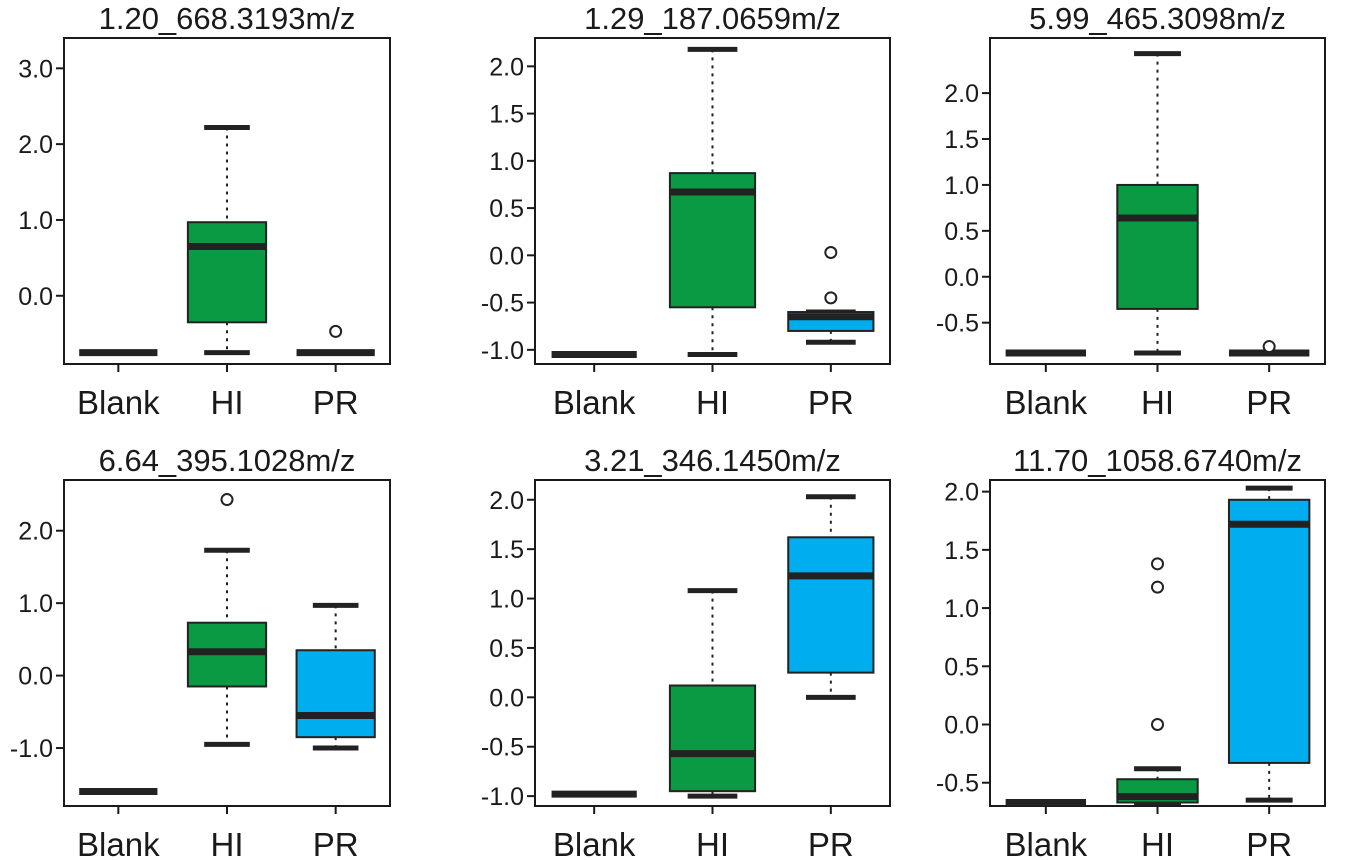 Image resolution: width=1350 pixels, height=860 pixels. I want to click on chart-title: 6.64_395.1028m/z, so click(227, 460).